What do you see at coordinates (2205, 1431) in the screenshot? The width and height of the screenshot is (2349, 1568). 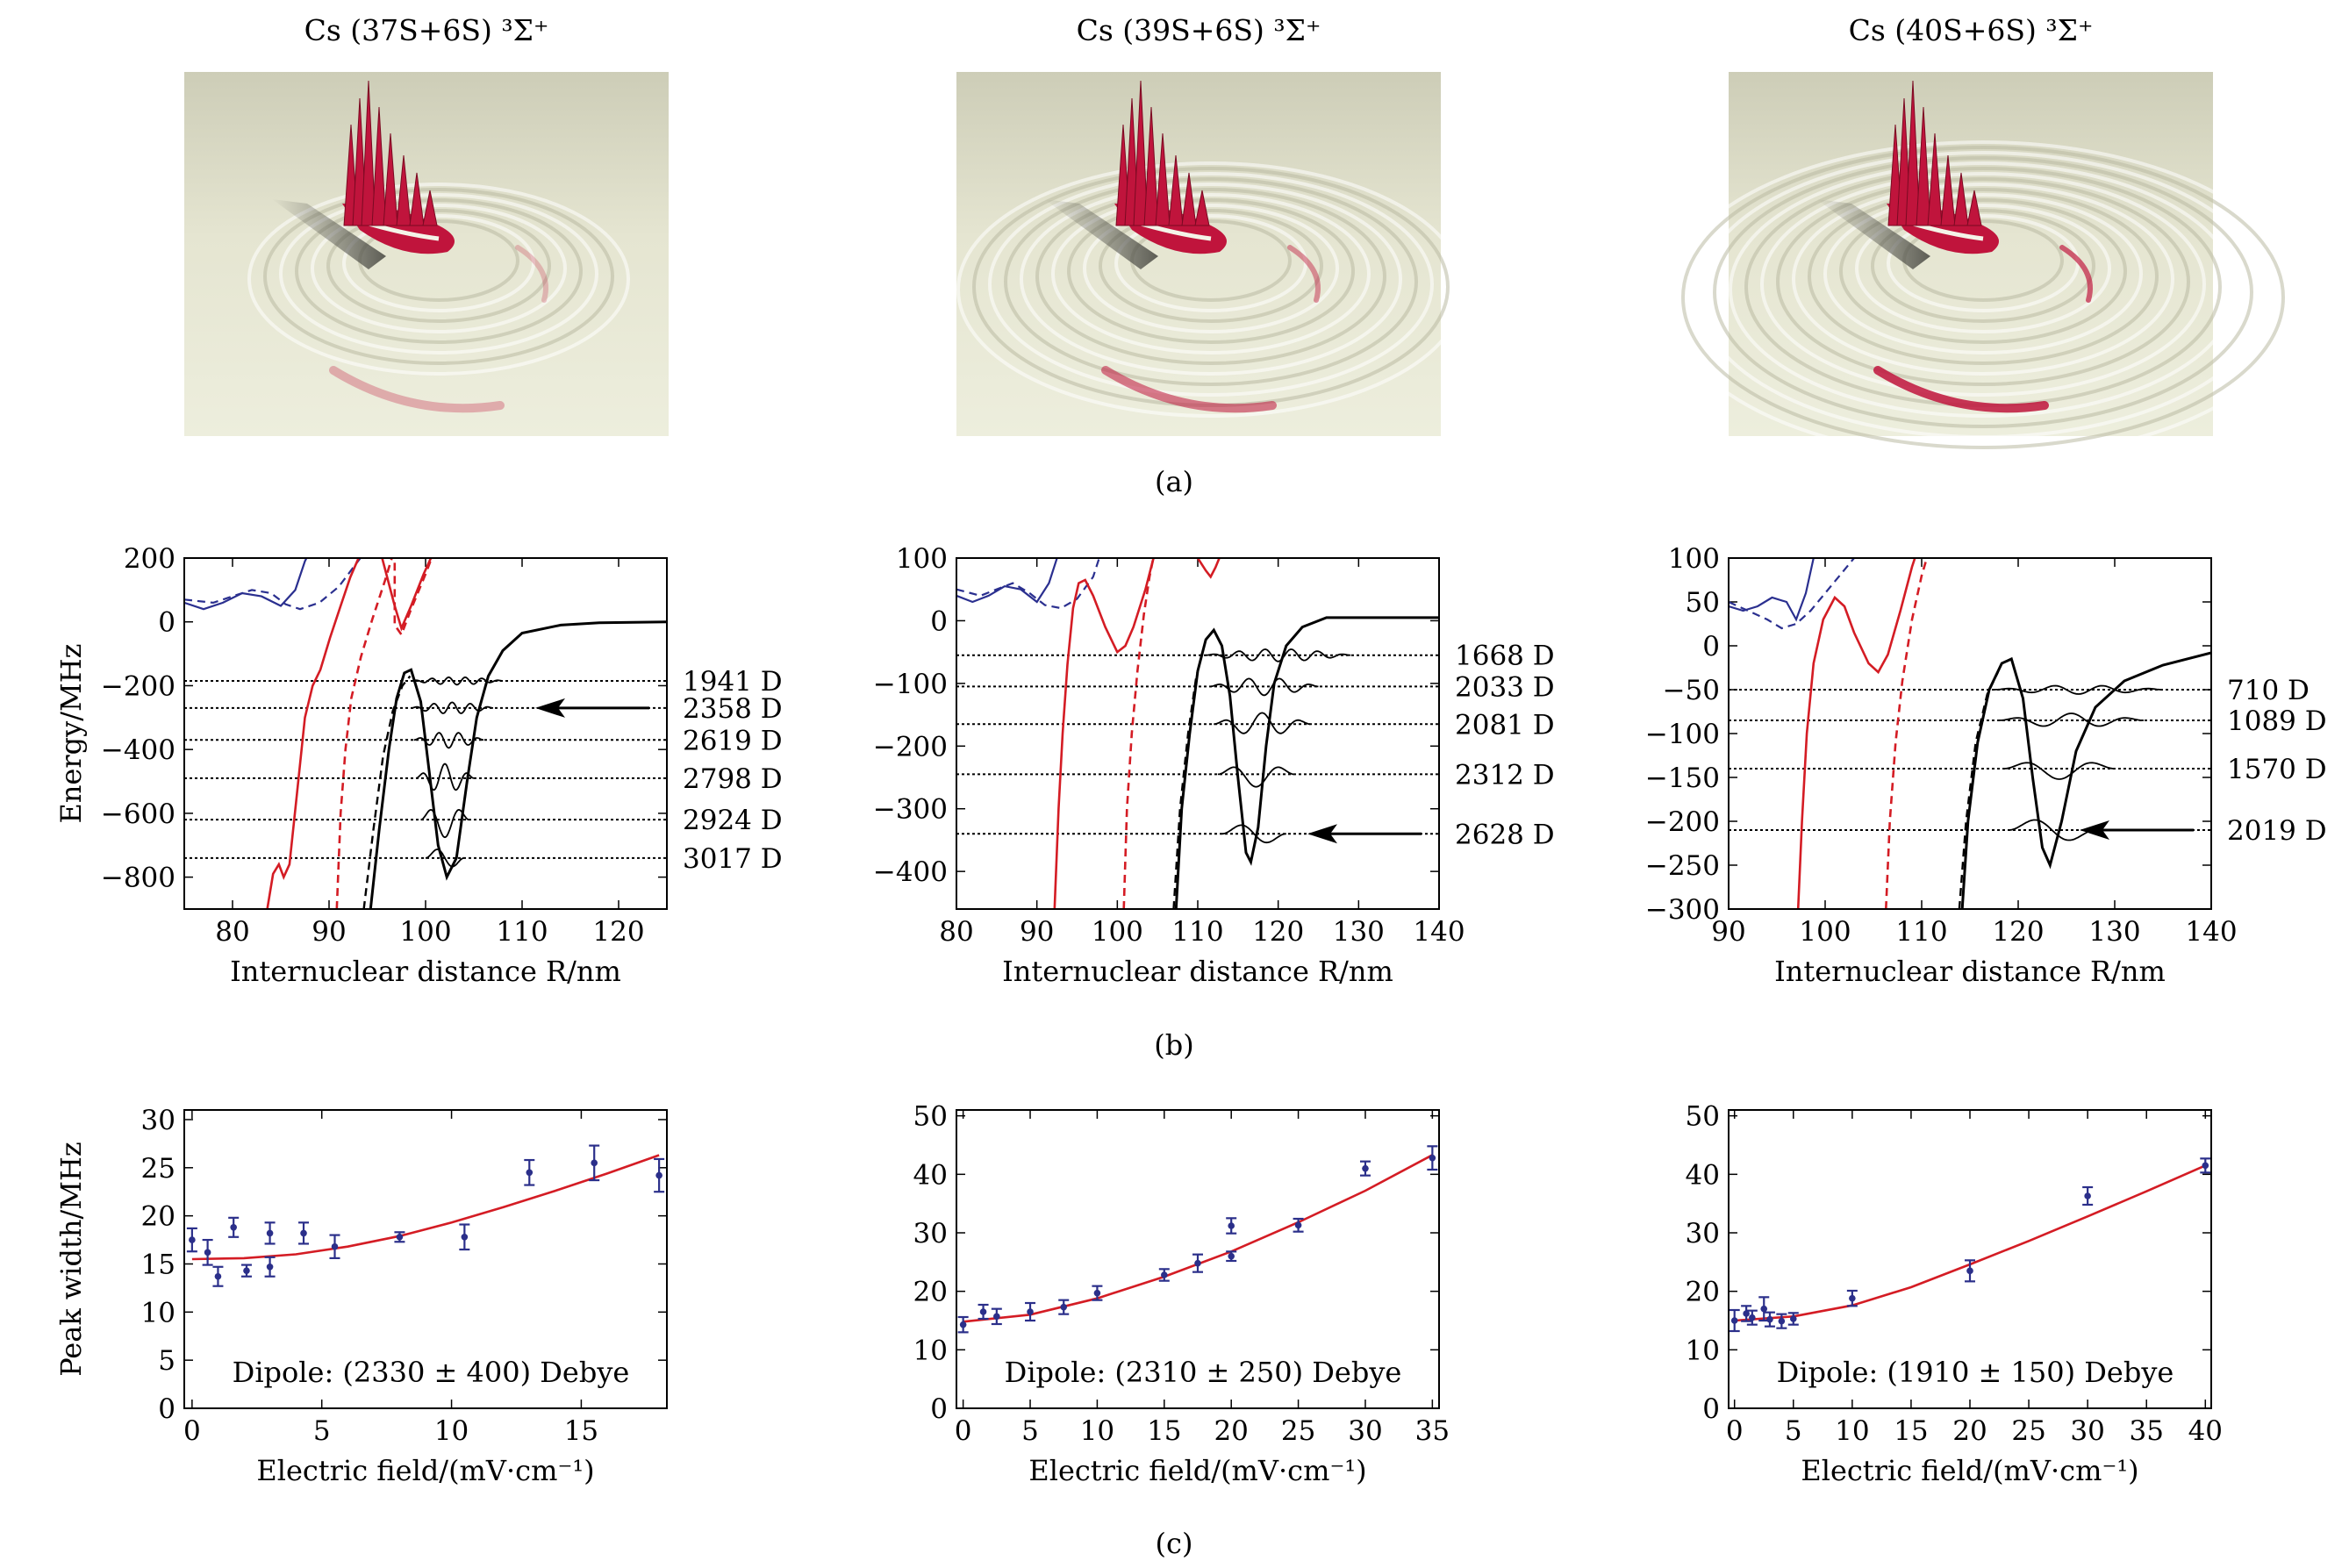 I see `x-tick-label: 40` at bounding box center [2205, 1431].